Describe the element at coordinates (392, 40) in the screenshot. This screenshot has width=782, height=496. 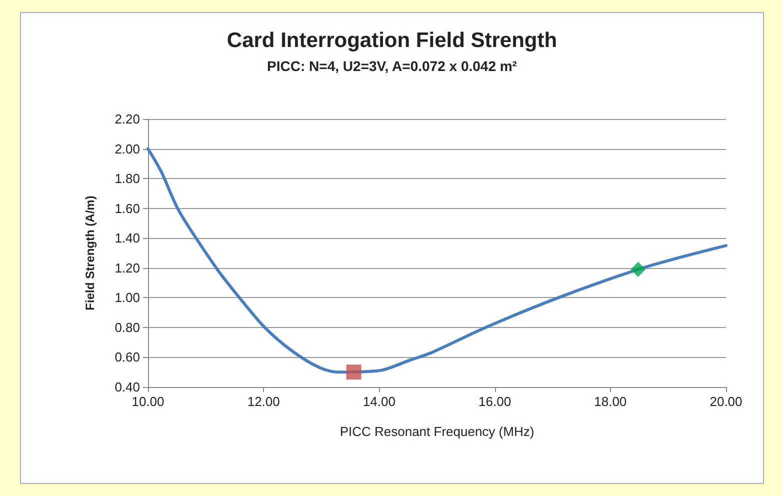
I see `chart-title: Card Interrogation Field Strength` at that location.